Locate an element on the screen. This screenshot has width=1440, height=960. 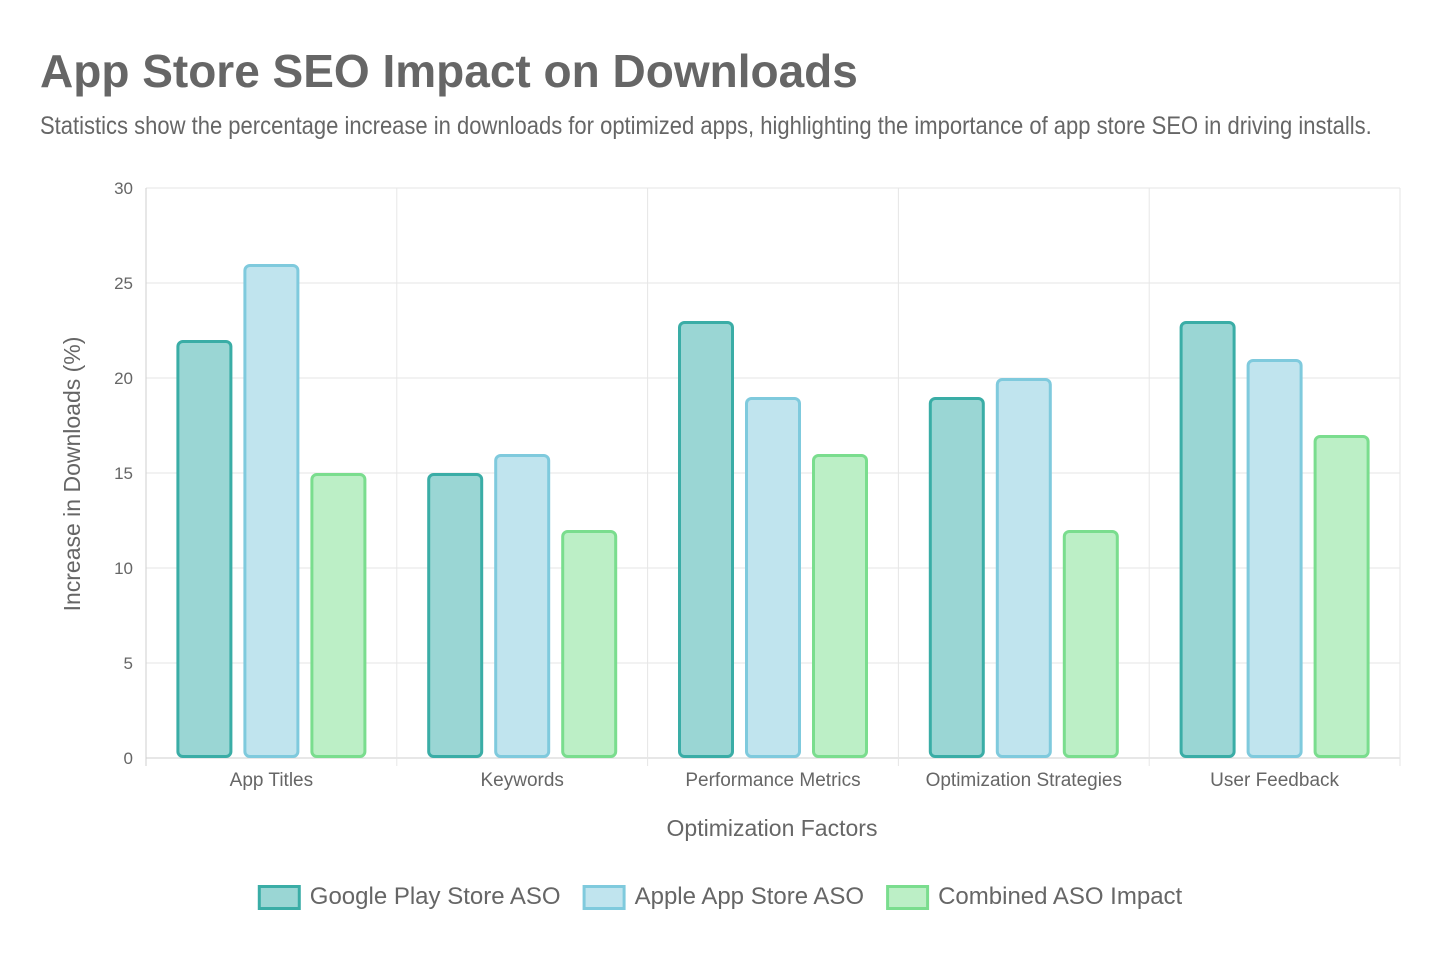
x-tick-label: Optimization Strategies is located at coordinates (1024, 780).